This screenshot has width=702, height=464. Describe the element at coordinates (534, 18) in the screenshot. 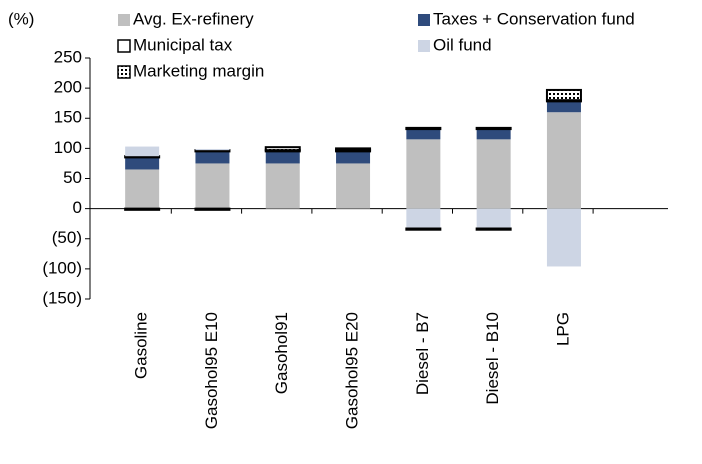

I see `legend-label: Taxes + Conservation fund` at that location.